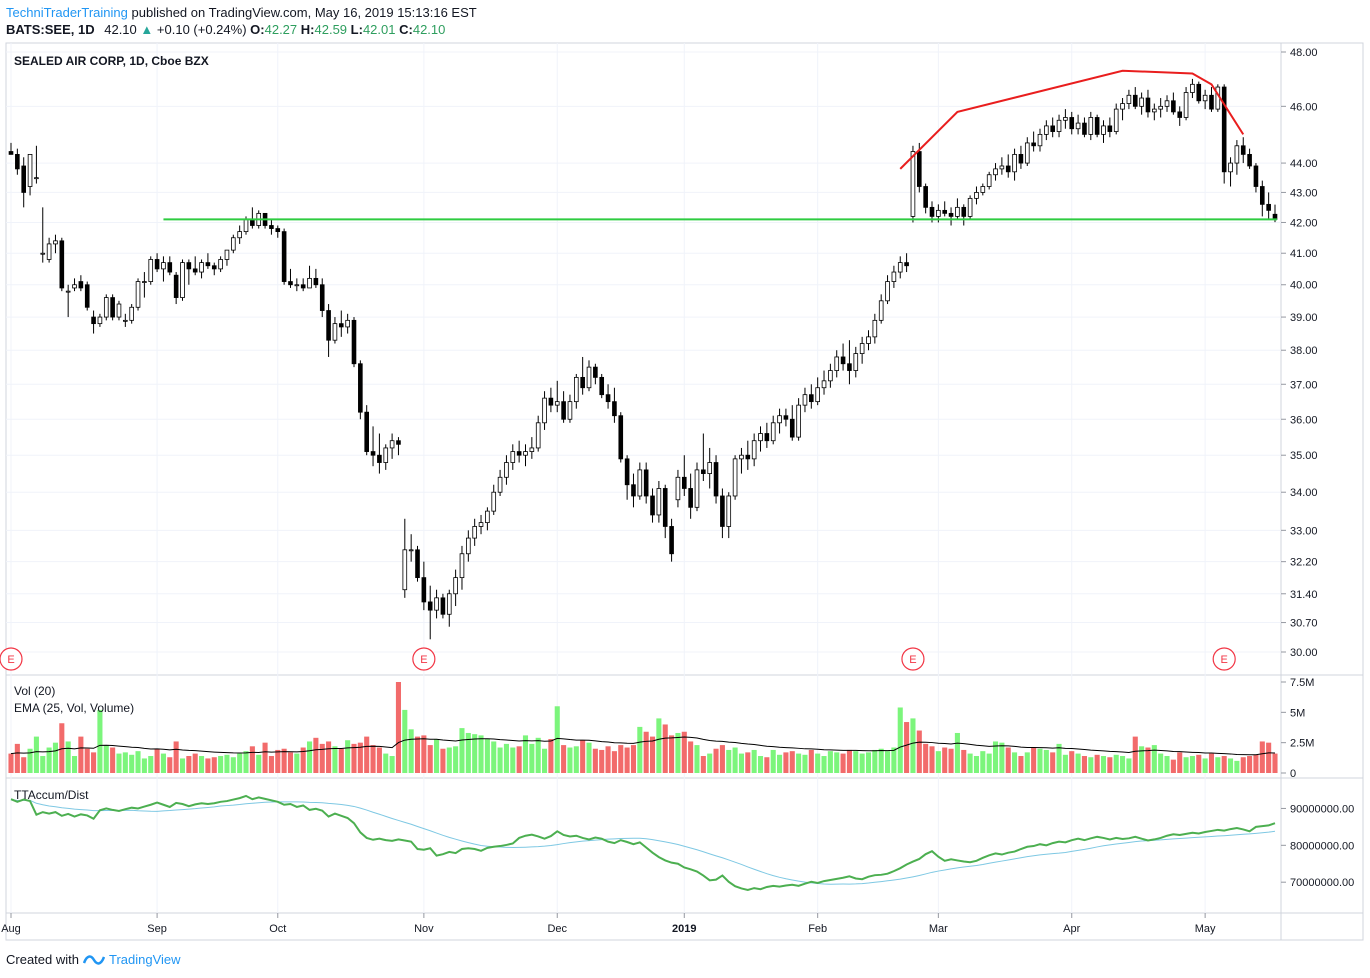 The width and height of the screenshot is (1370, 978). Describe the element at coordinates (643, 841) in the screenshot. I see `accum-ma-line` at that location.